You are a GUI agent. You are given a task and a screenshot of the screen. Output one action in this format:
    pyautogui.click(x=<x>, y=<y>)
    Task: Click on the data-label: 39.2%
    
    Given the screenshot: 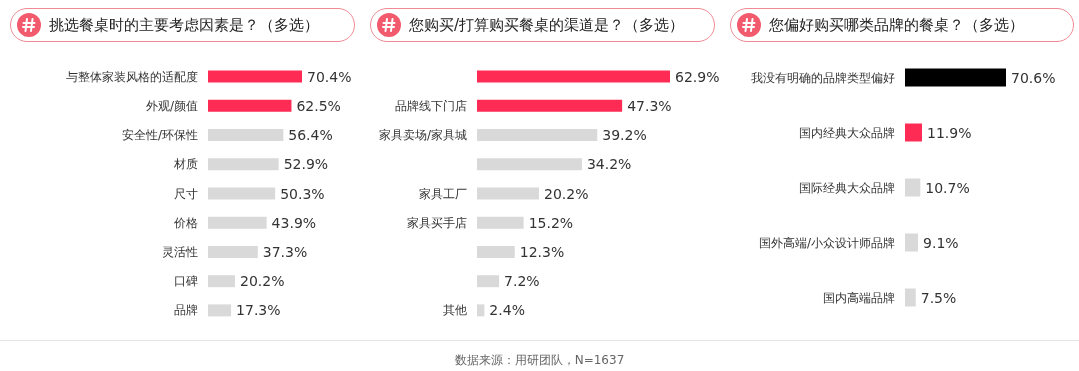 What is the action you would take?
    pyautogui.click(x=624, y=135)
    